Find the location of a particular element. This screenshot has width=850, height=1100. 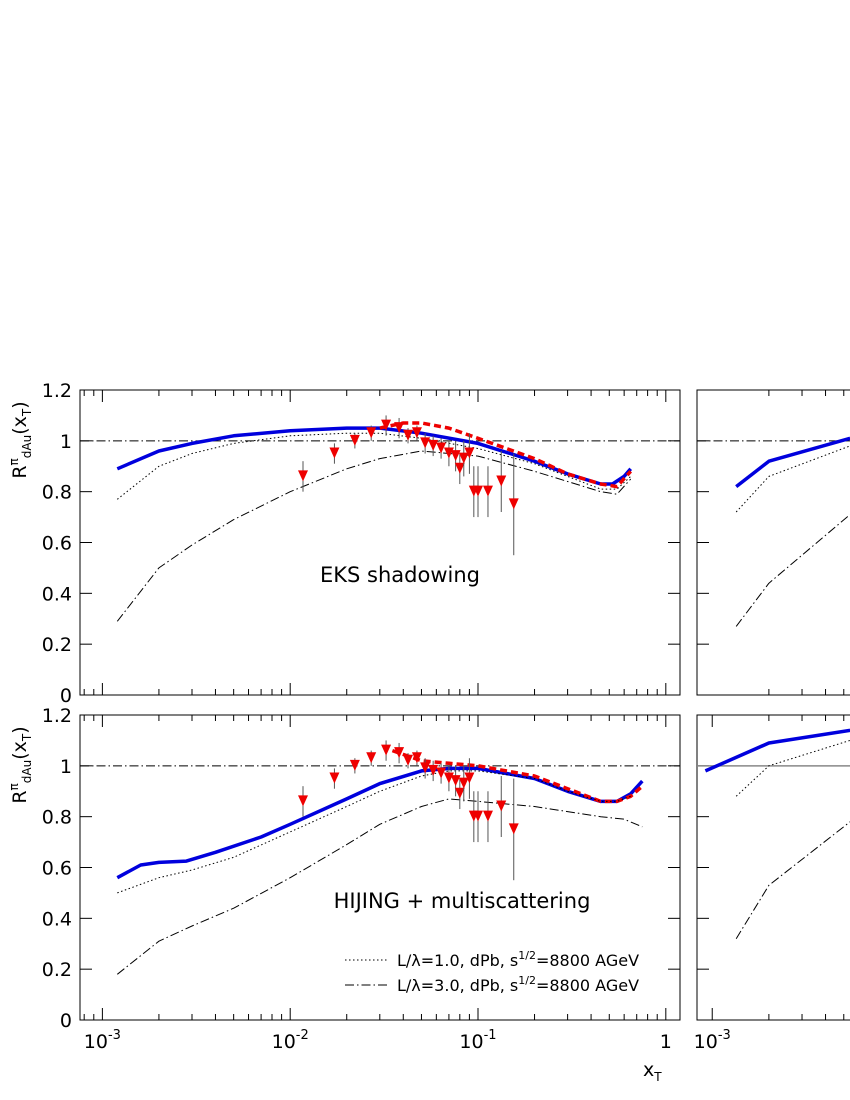

legend-part: L/λ=3.0, dPb, s is located at coordinates (457, 985).